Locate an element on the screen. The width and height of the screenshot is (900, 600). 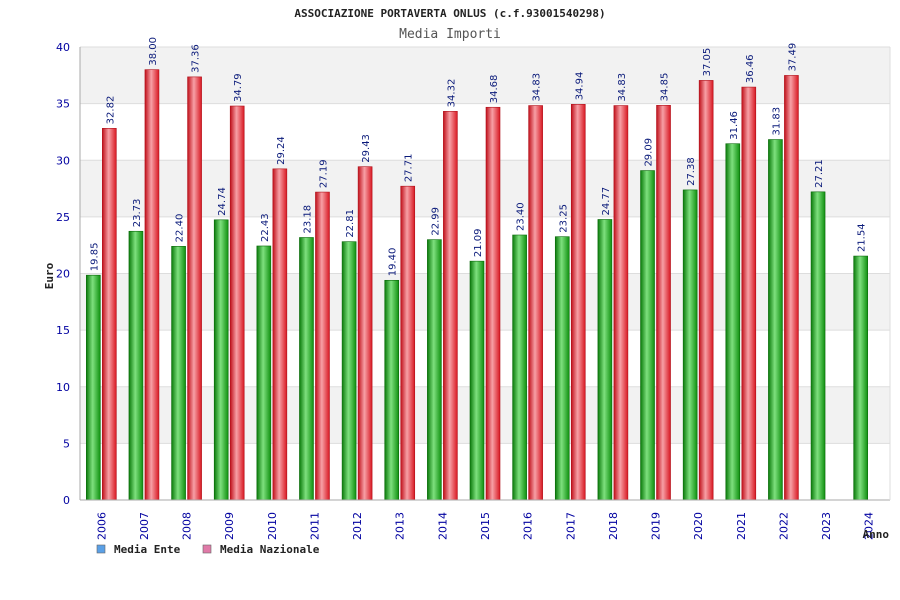
data-label: 27.71 is located at coordinates (409, 168).